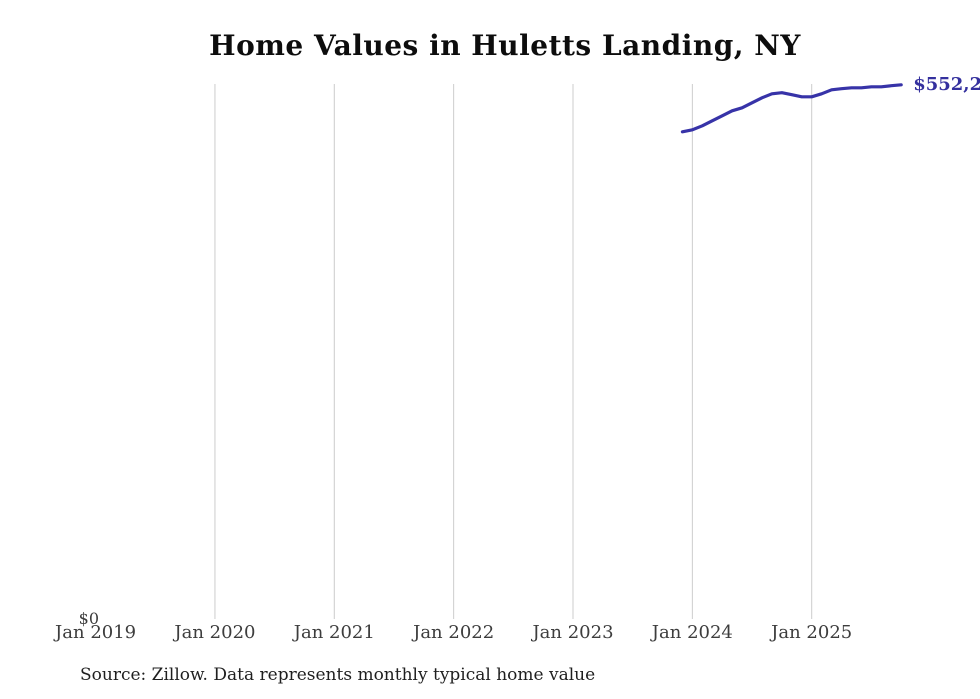  What do you see at coordinates (573, 632) in the screenshot?
I see `x-axis-tick-label: Jan 2023` at bounding box center [573, 632].